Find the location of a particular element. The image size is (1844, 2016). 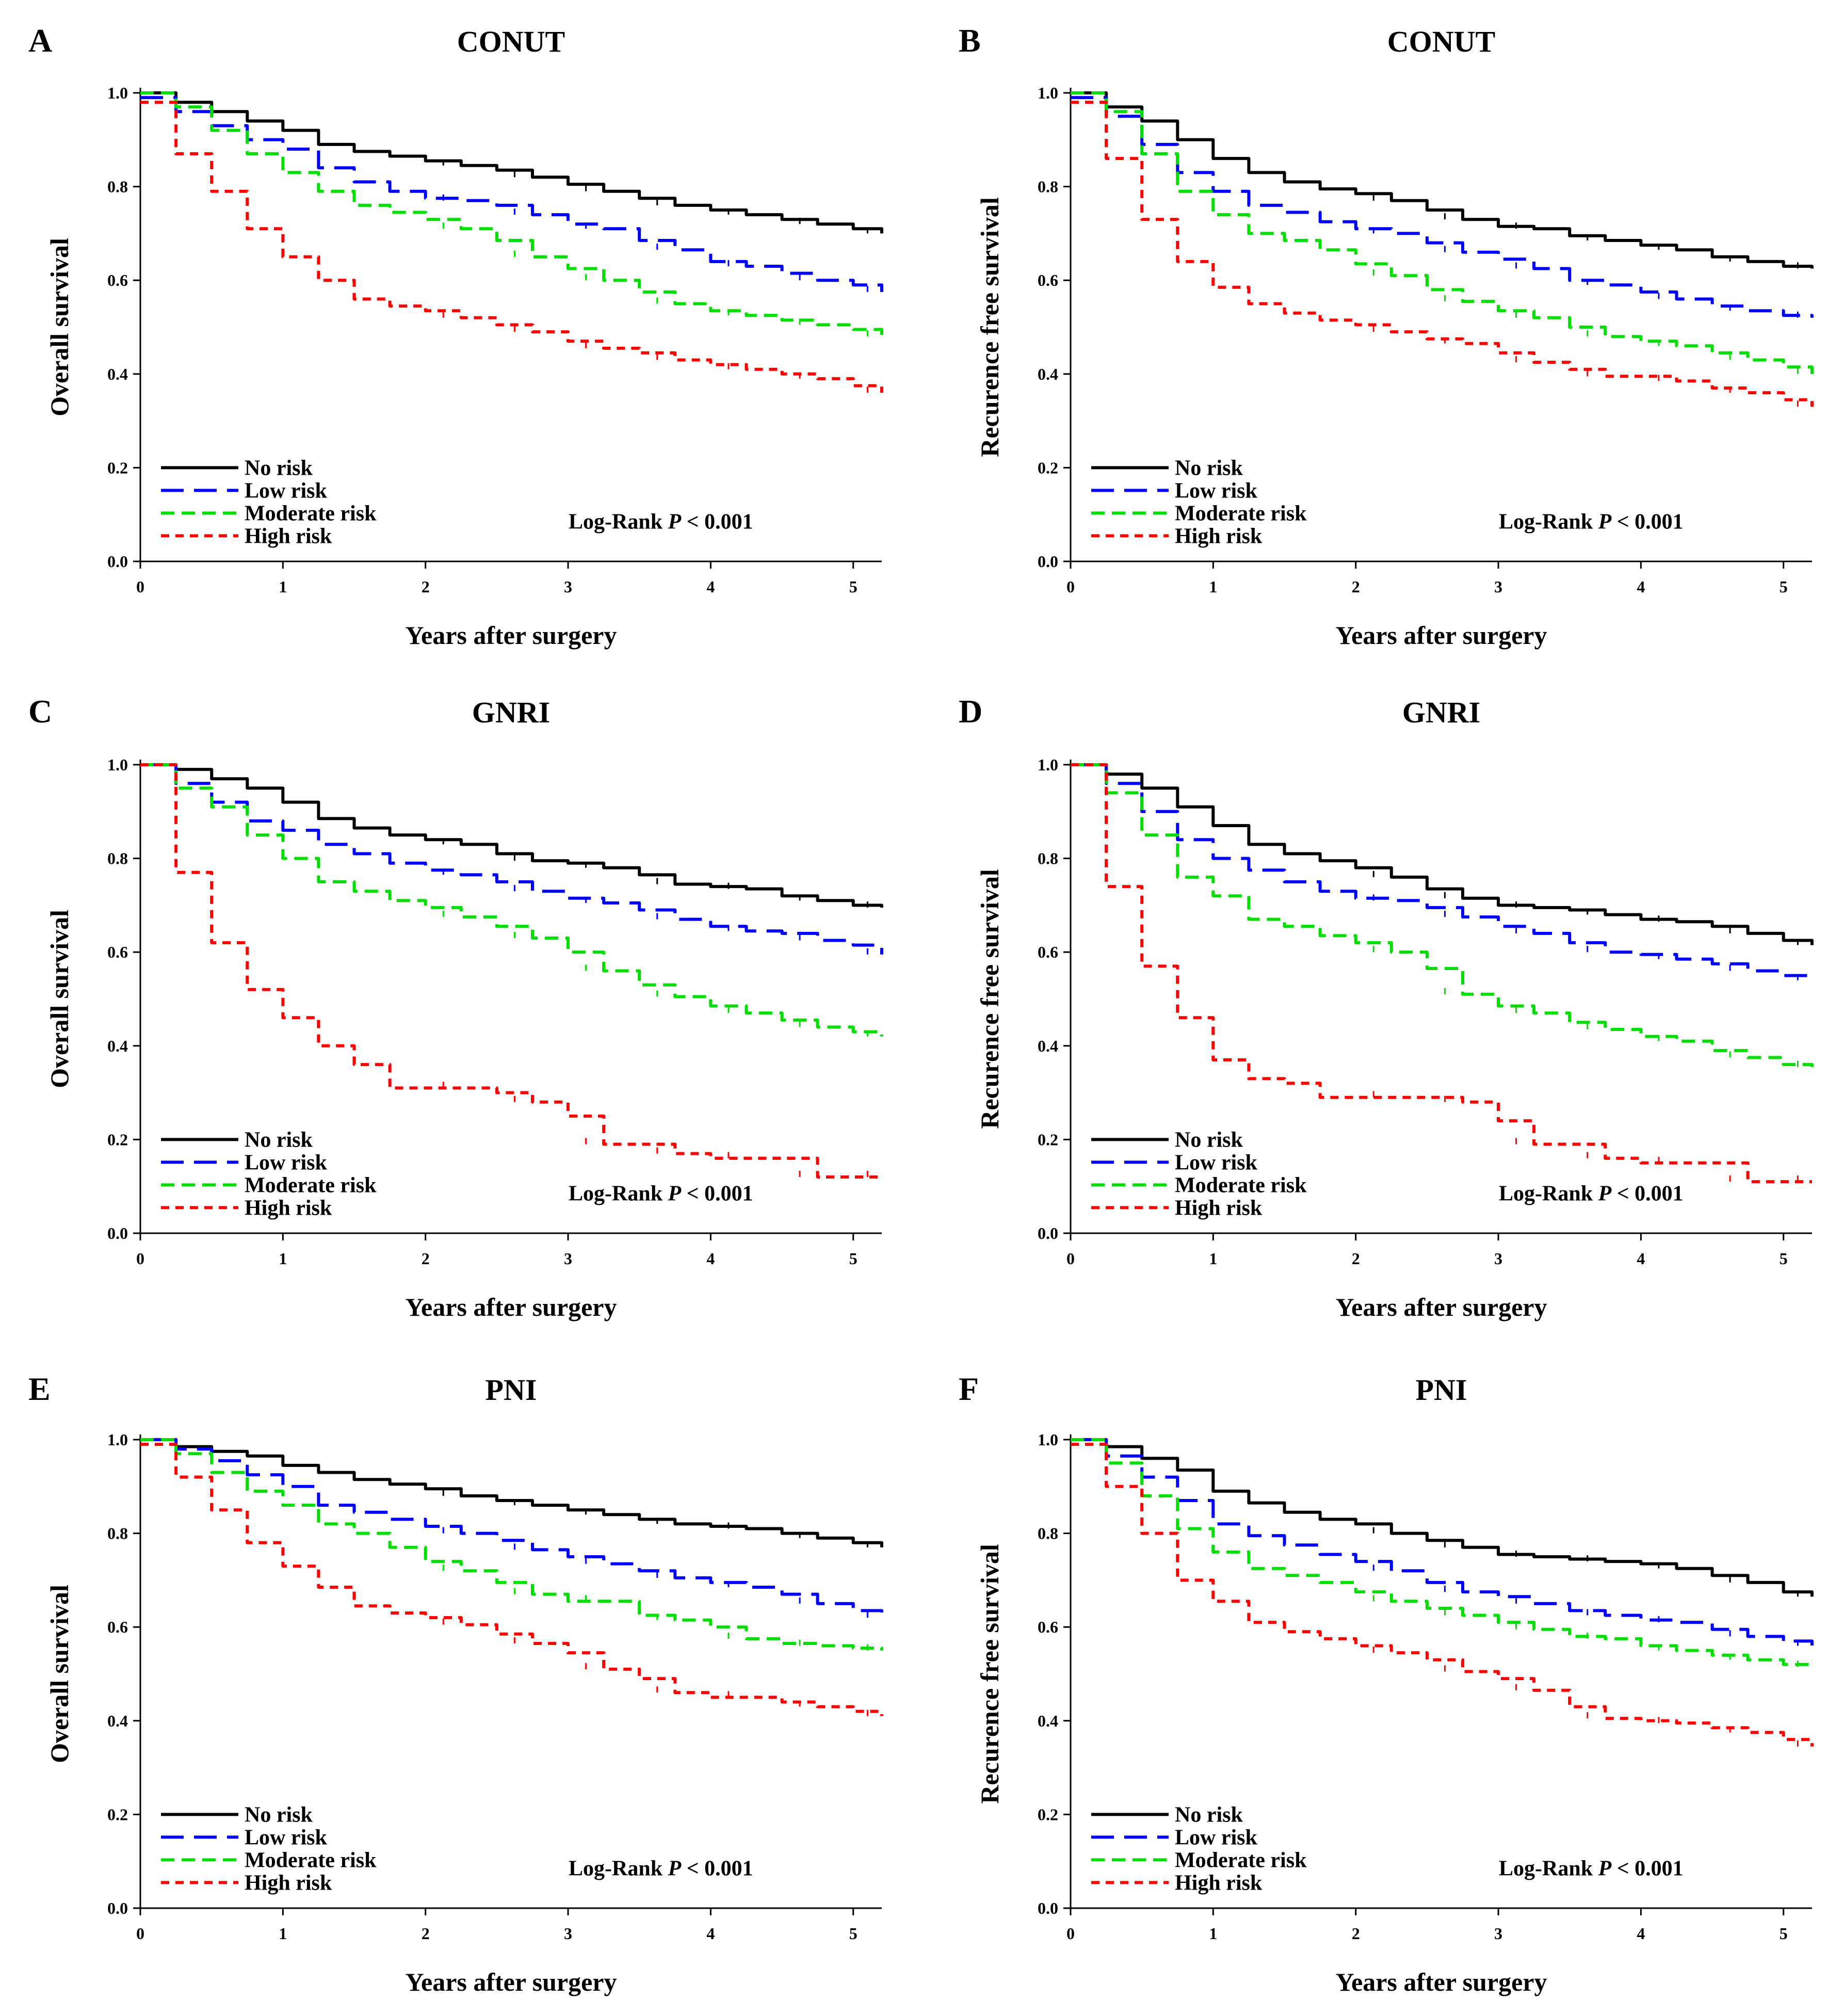

y-axis-label: Overall survival is located at coordinates (60, 1674).